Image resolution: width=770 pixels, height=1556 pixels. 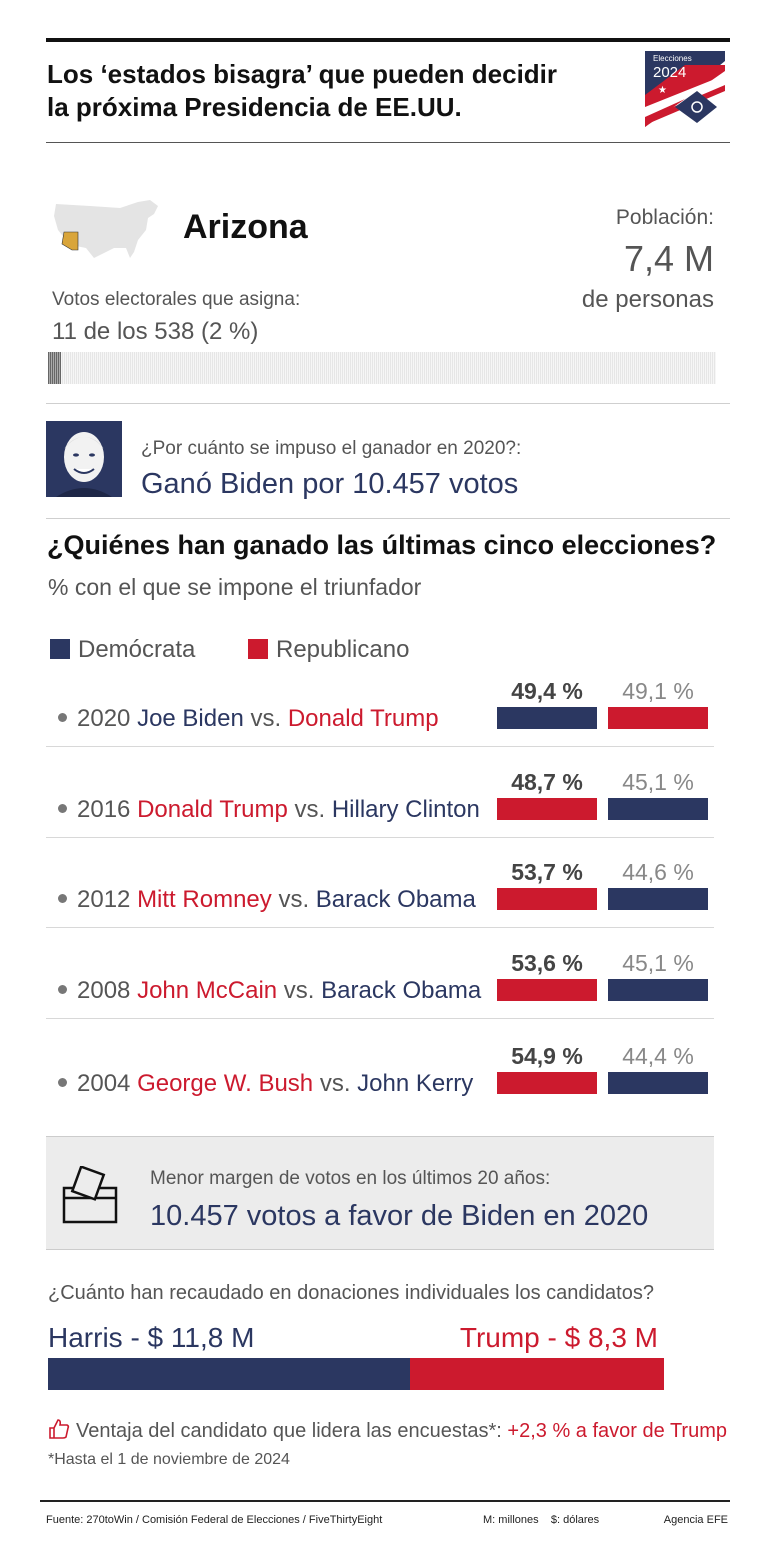 I want to click on population-unit: de personas, so click(x=647, y=299).